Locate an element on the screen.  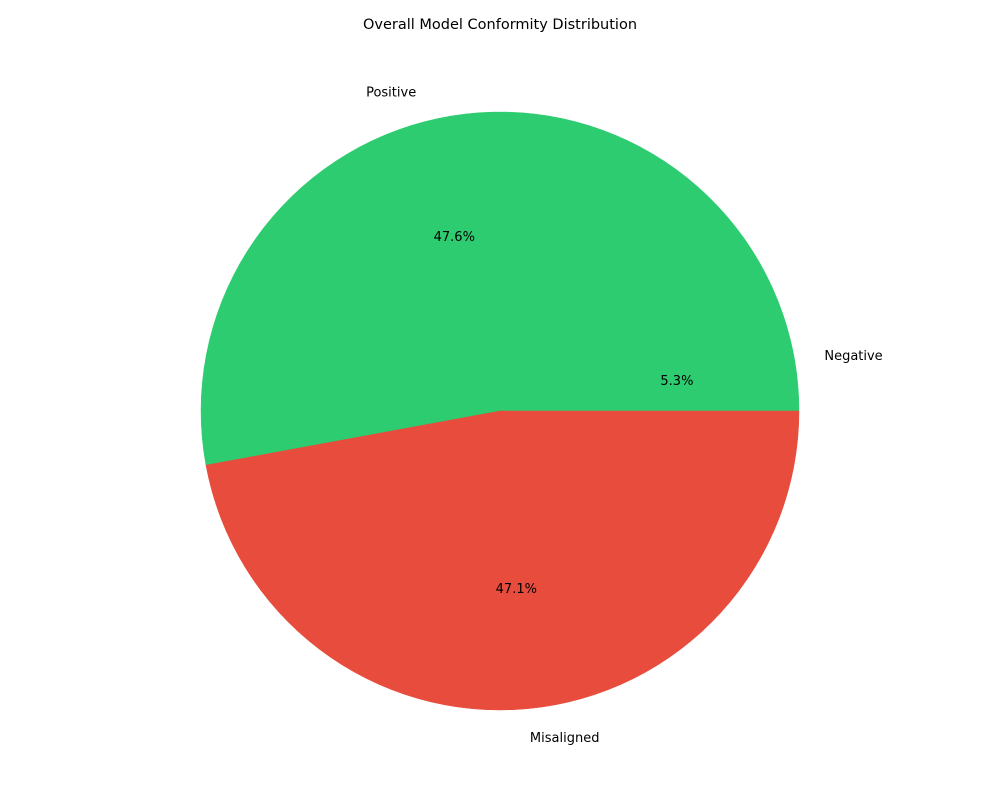
slice-percent-negative: 5.3% is located at coordinates (676, 381).